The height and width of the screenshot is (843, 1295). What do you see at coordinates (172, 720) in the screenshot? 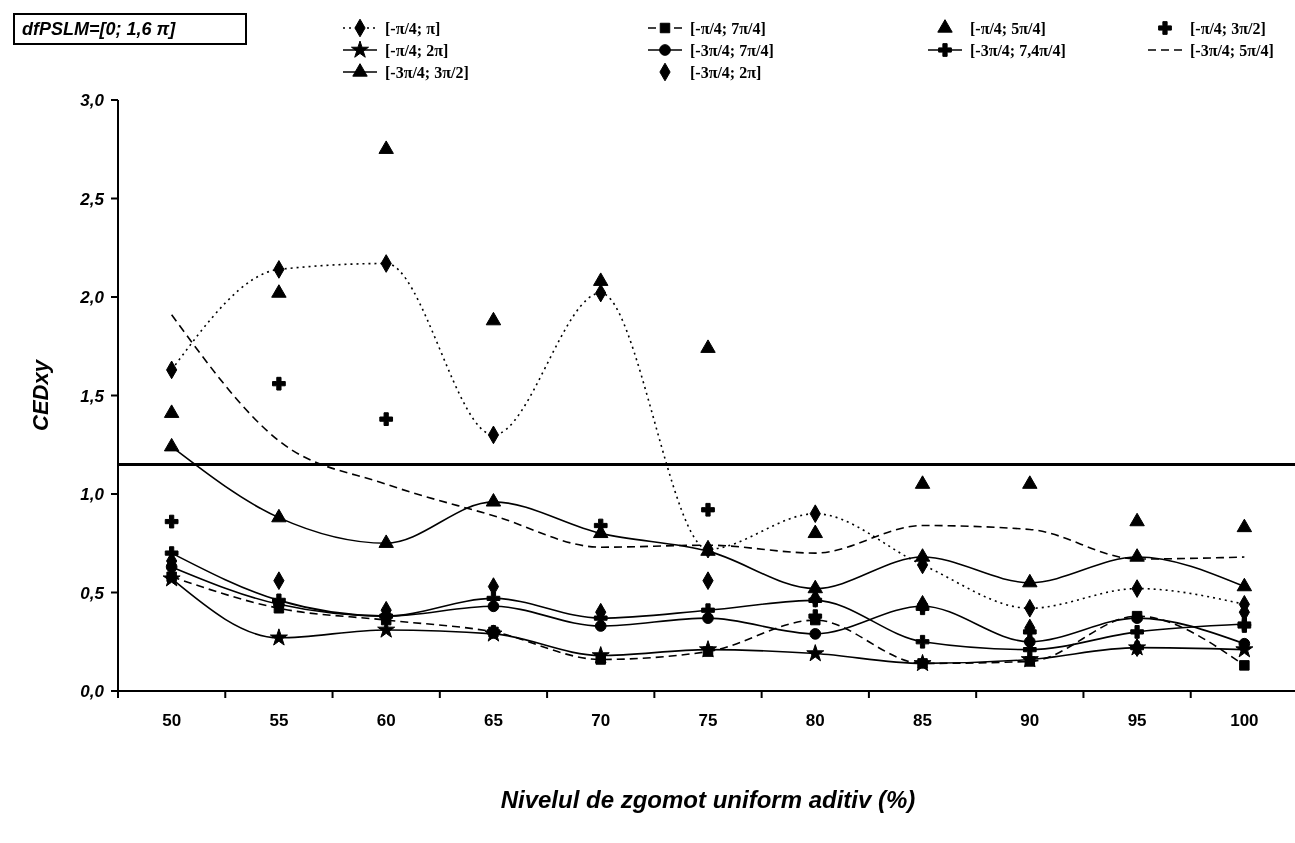
I see `x-tick-label: 50` at bounding box center [172, 720].